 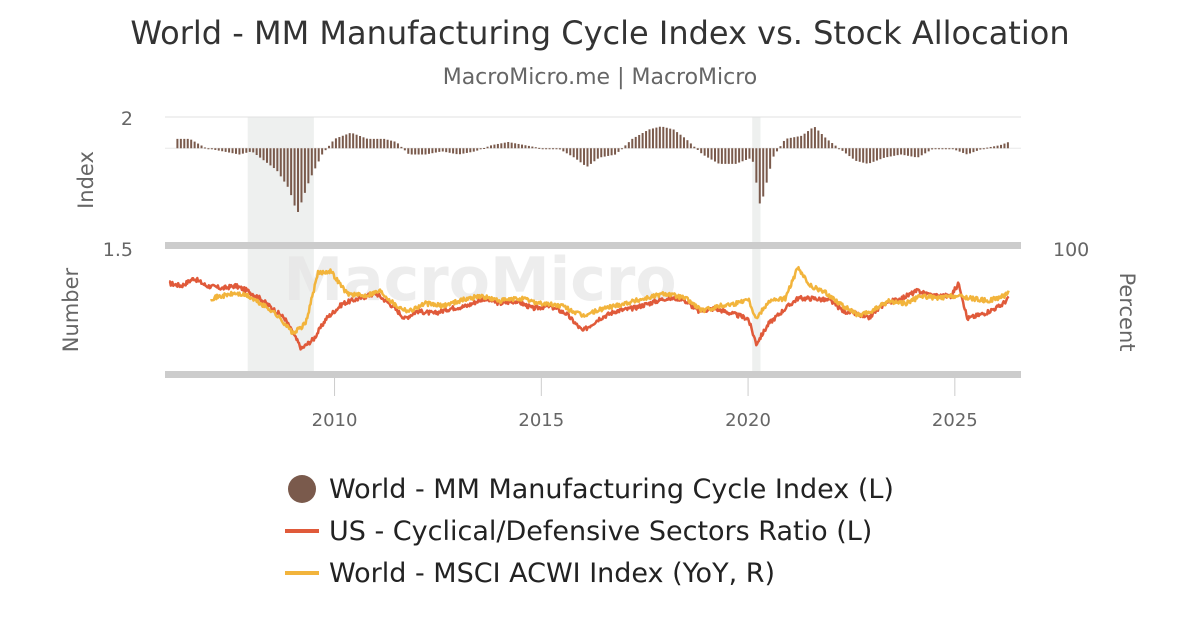 What do you see at coordinates (589, 489) in the screenshot?
I see `legend-item-mfg-index: World - MM Manufacturing Cycle Index (L)` at bounding box center [589, 489].